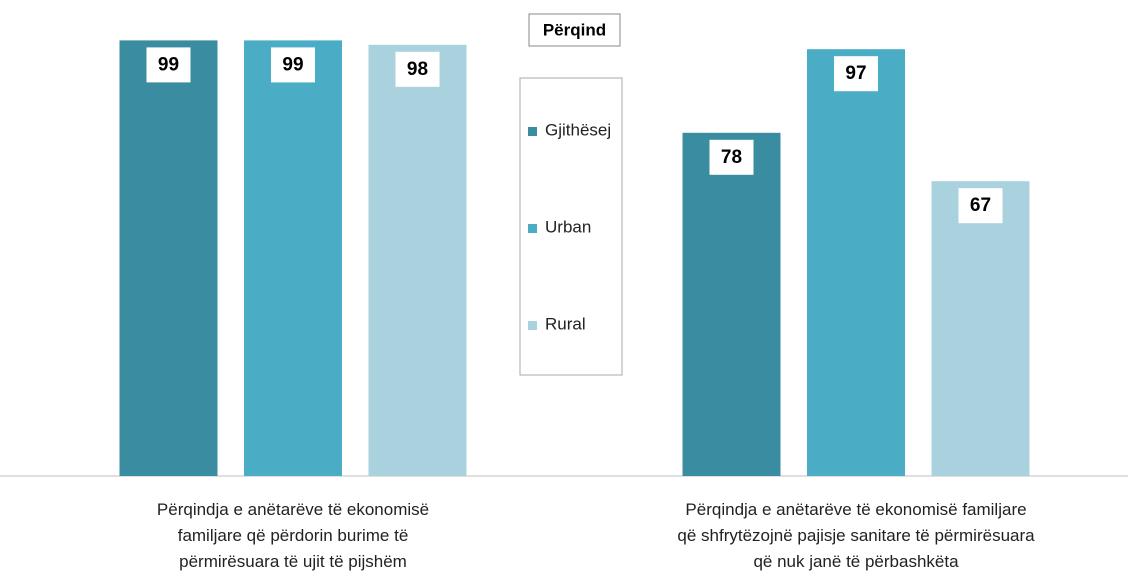 The image size is (1128, 583). I want to click on legend-label: Urban, so click(568, 226).